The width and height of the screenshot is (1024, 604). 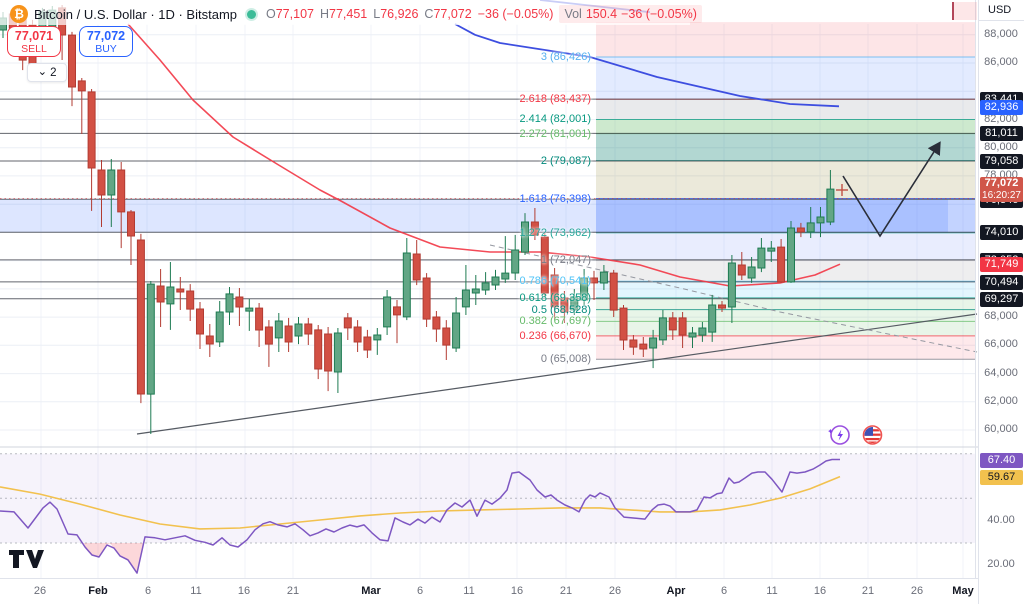 I want to click on tradingview-logo-icon, so click(x=26, y=559).